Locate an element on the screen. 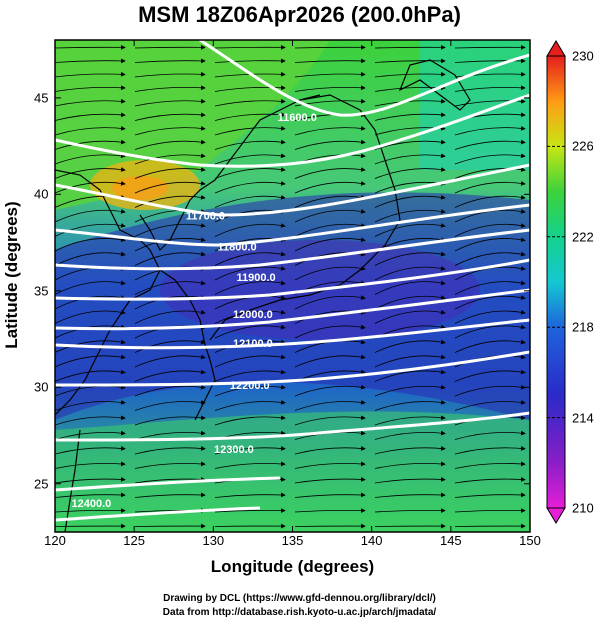 This screenshot has height=625, width=599. y-axis-label: Latitude (degrees) is located at coordinates (11, 275).